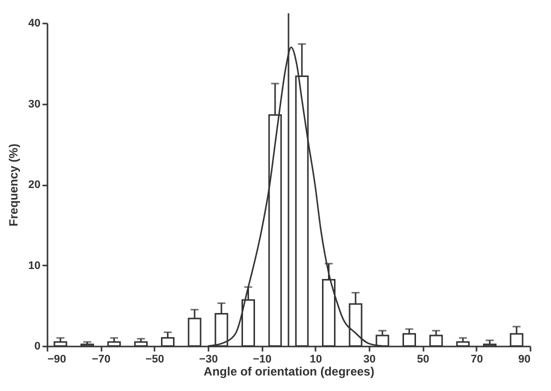 The height and width of the screenshot is (391, 551). What do you see at coordinates (208, 360) in the screenshot?
I see `x-tick-label: −30` at bounding box center [208, 360].